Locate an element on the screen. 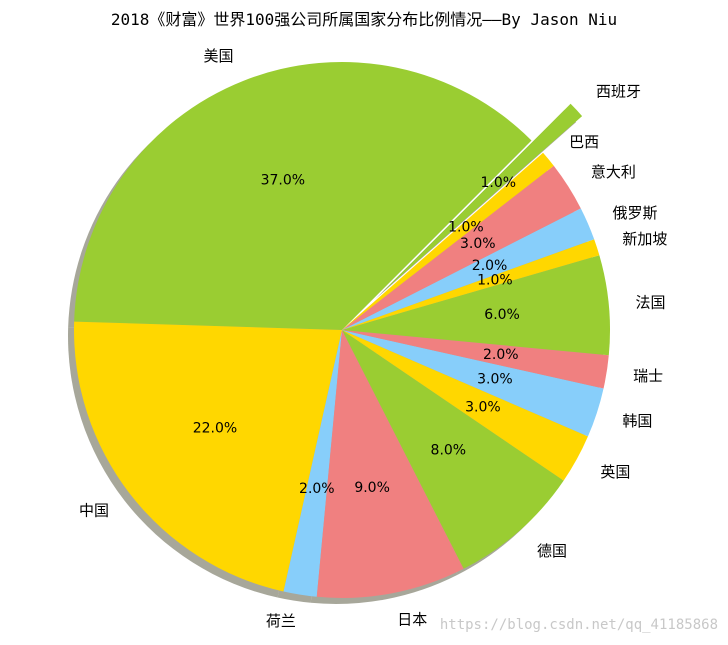 Image resolution: width=728 pixels, height=645 pixels. slice-4-percent-label: 9.0% is located at coordinates (372, 488).